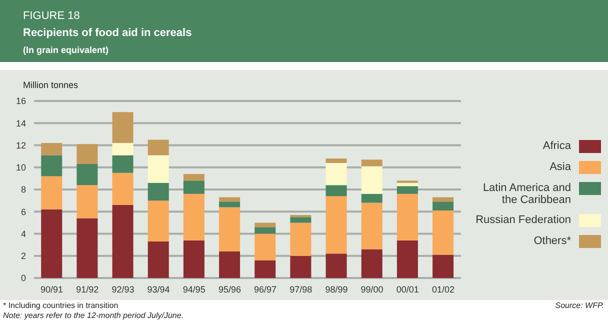  I want to click on x-tick-label: 94/95, so click(194, 289).